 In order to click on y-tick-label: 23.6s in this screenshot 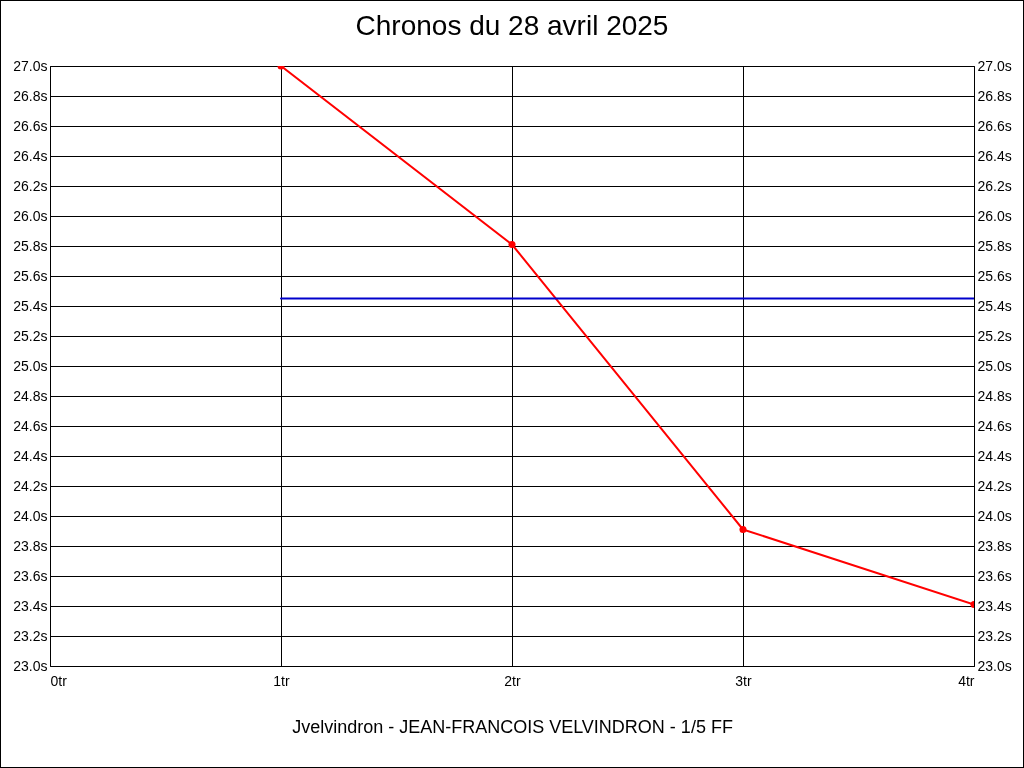, I will do `click(30, 575)`.